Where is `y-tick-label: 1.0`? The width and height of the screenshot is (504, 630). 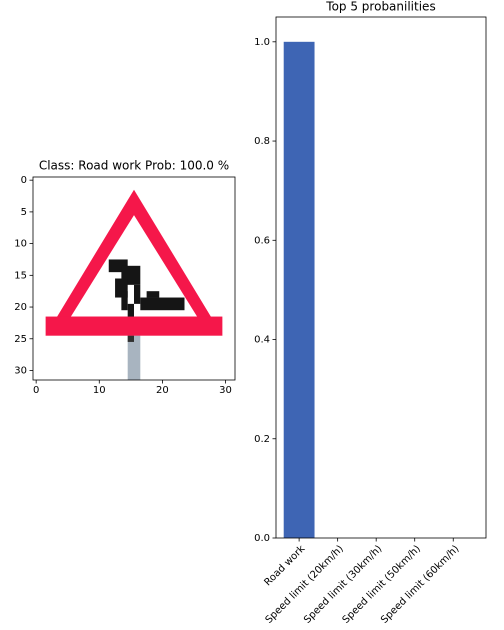 y-tick-label: 1.0 is located at coordinates (262, 42).